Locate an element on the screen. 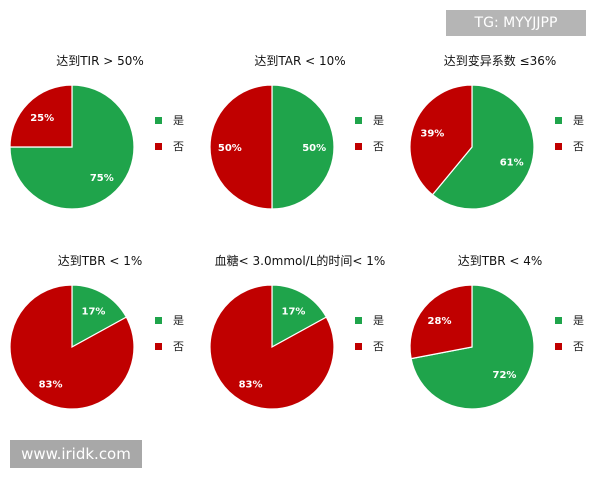 This screenshot has height=482, width=600. watermark-top: TG: MYYJJPP is located at coordinates (516, 23).